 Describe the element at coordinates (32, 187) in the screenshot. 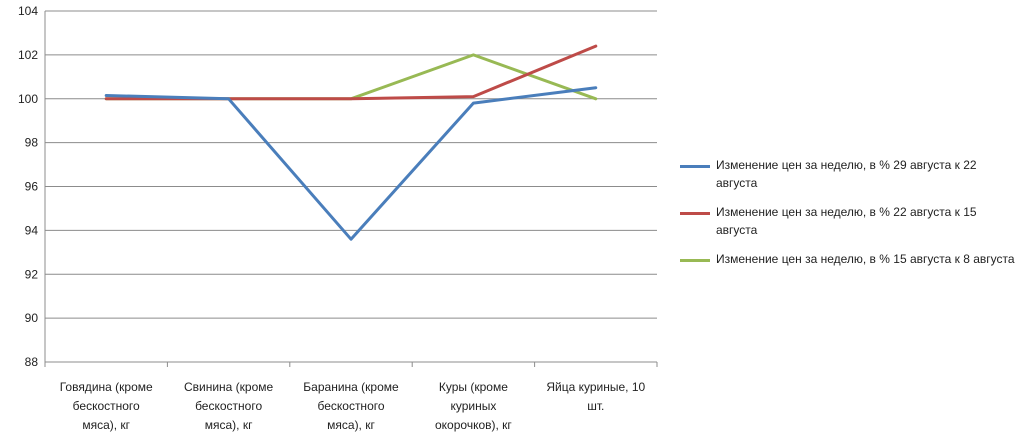

I see `y-tick-label: 96` at that location.